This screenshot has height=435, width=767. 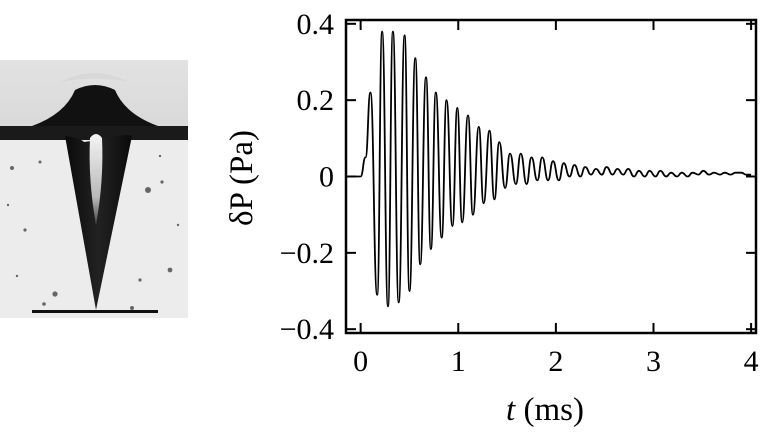 I want to click on y-axis-label: δP (Pa), so click(x=242, y=178).